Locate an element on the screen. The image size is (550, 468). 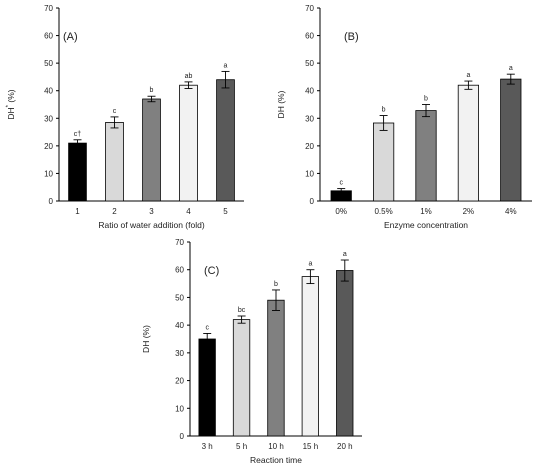
x-tick-label: 4 is located at coordinates (188, 211).